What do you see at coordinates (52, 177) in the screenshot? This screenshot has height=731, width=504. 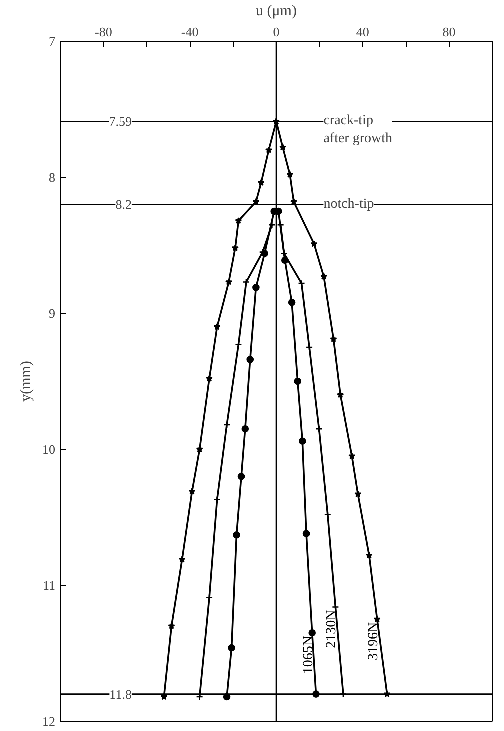 I see `y-tick-label: 8` at bounding box center [52, 177].